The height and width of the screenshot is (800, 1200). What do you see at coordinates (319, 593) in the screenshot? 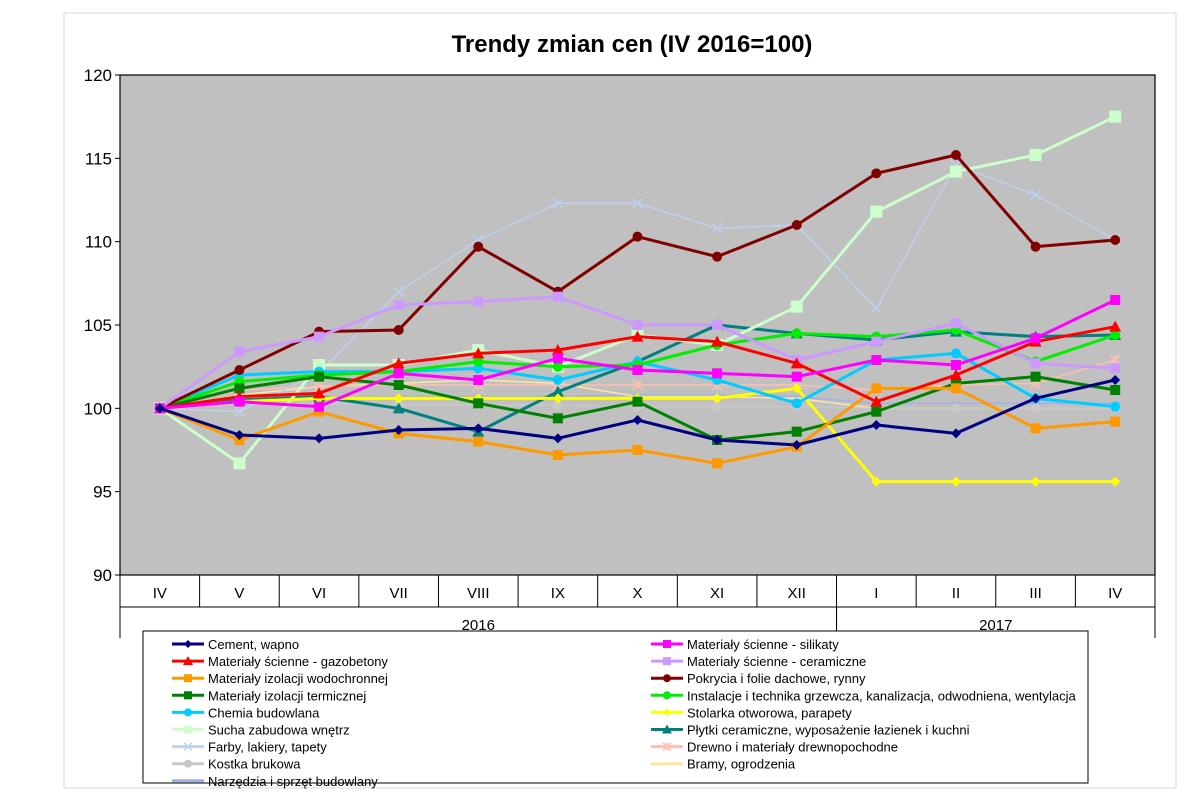
I see `x-tick-label: VI` at bounding box center [319, 593].